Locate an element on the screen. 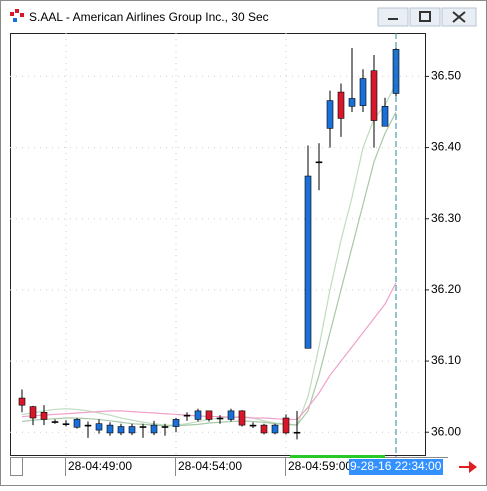 Image resolution: width=487 pixels, height=491 pixels. app-icon is located at coordinates (17, 15).